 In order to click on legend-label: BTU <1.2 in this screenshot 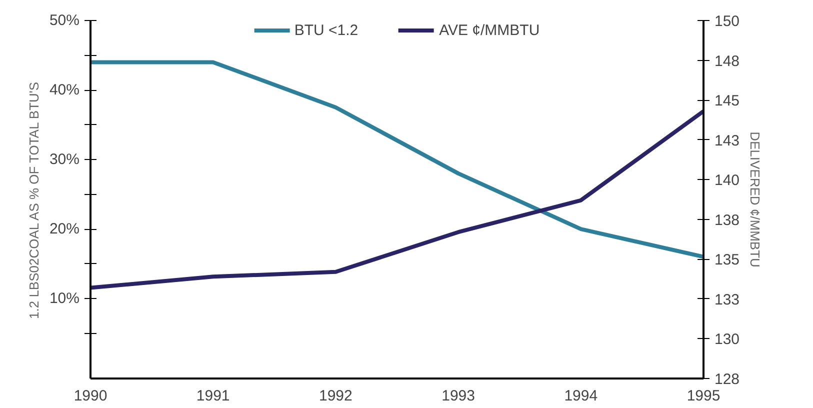, I will do `click(326, 30)`.